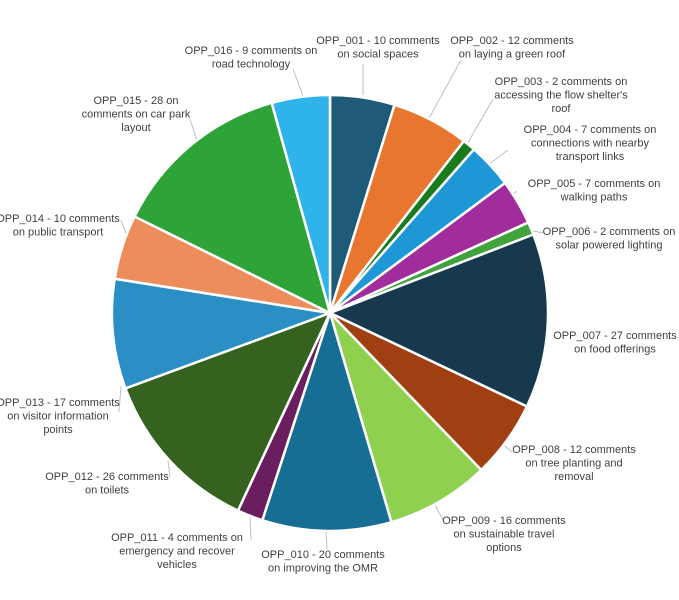  Describe the element at coordinates (594, 191) in the screenshot. I see `slice-label-OPP_005: OPP_005 - 7 comments on walking paths` at that location.